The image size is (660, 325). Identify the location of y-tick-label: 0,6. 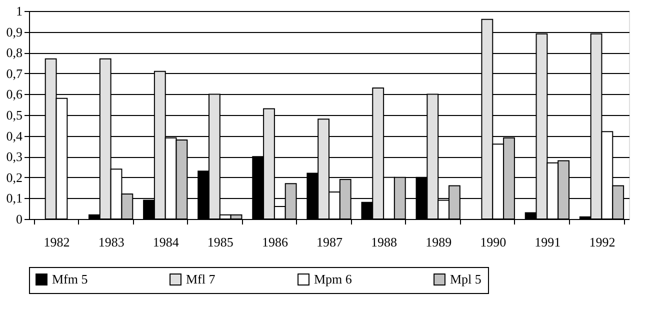
(14, 94).